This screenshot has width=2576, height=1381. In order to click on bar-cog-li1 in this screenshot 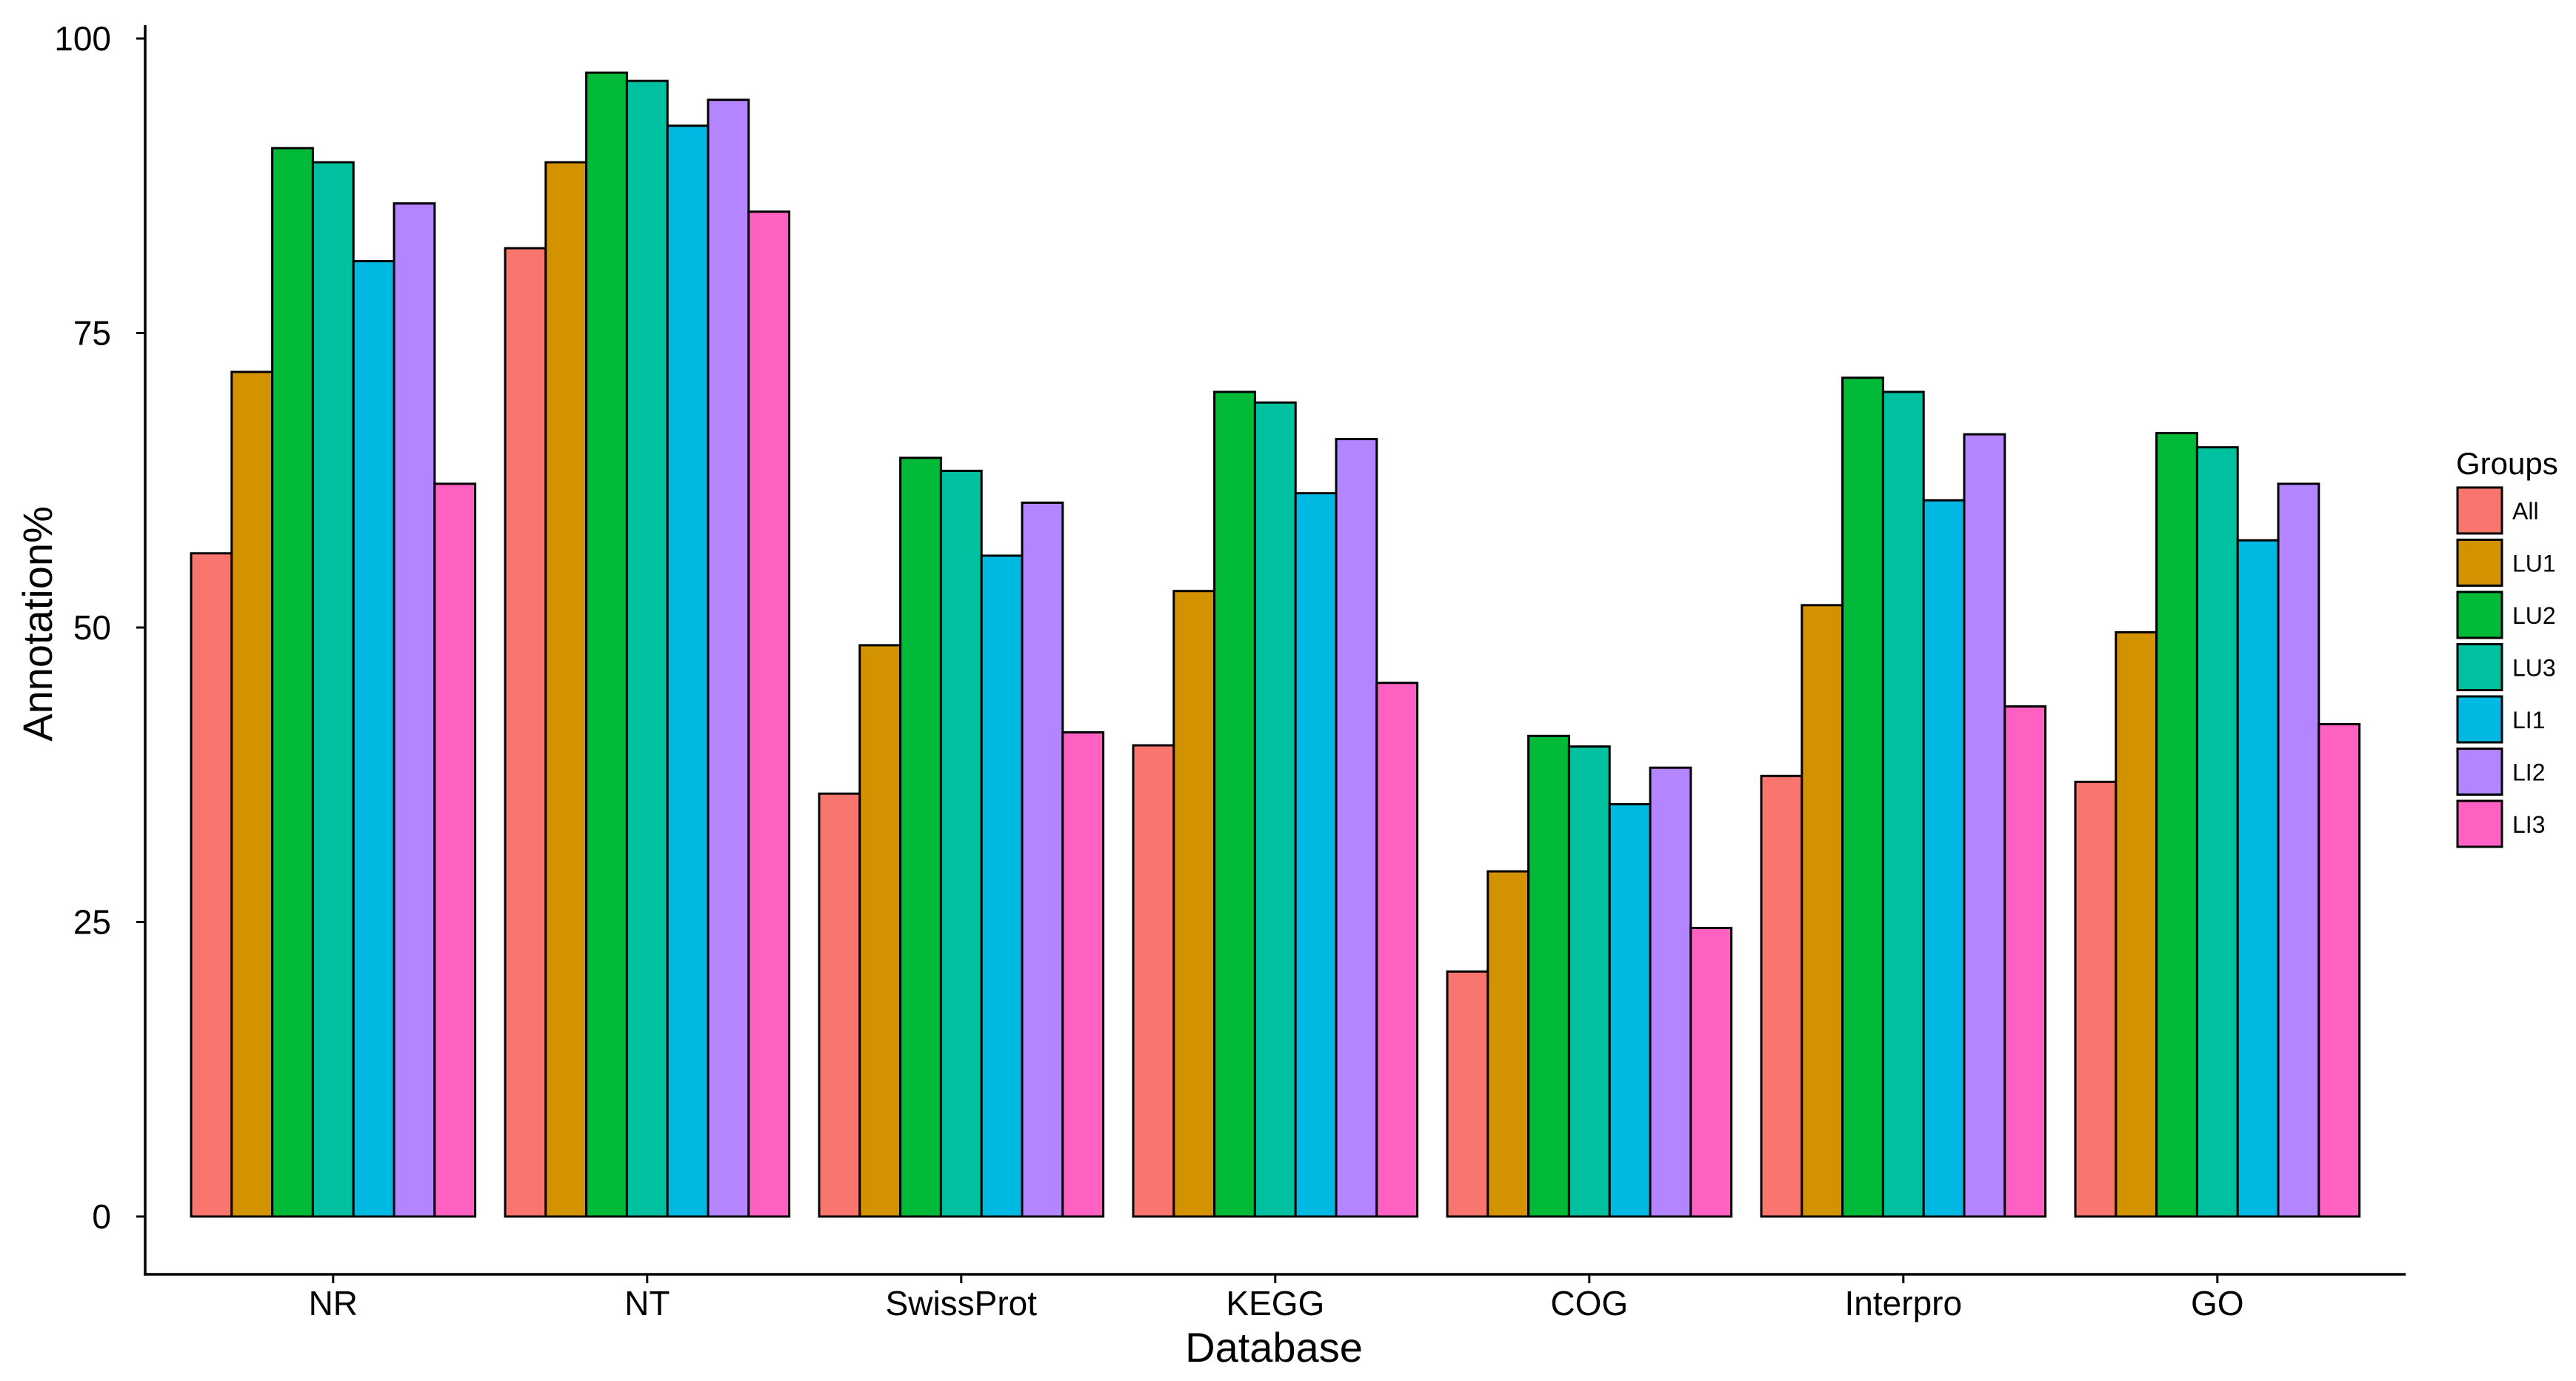, I will do `click(1630, 1010)`.